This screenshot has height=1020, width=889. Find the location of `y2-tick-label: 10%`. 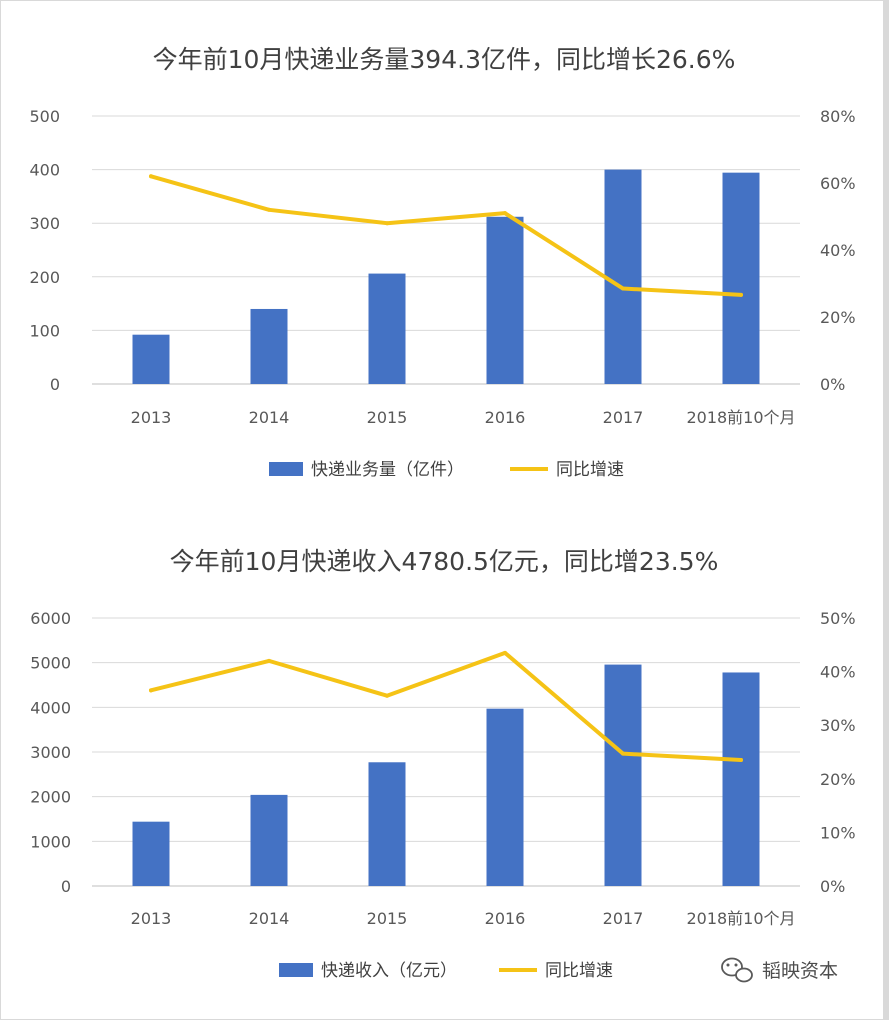

y2-tick-label: 10% is located at coordinates (838, 832).